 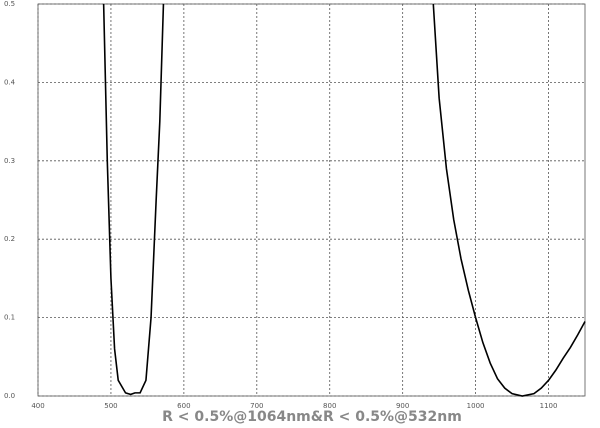 What do you see at coordinates (329, 406) in the screenshot?
I see `x-tick-label: 800` at bounding box center [329, 406].